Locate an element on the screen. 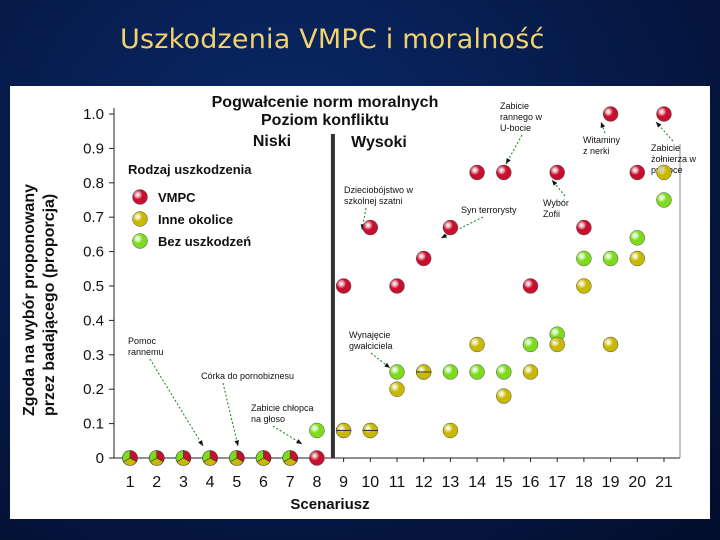 Image resolution: width=720 pixels, height=540 pixels. annotation: Córka do pornobiznesu is located at coordinates (247, 409).